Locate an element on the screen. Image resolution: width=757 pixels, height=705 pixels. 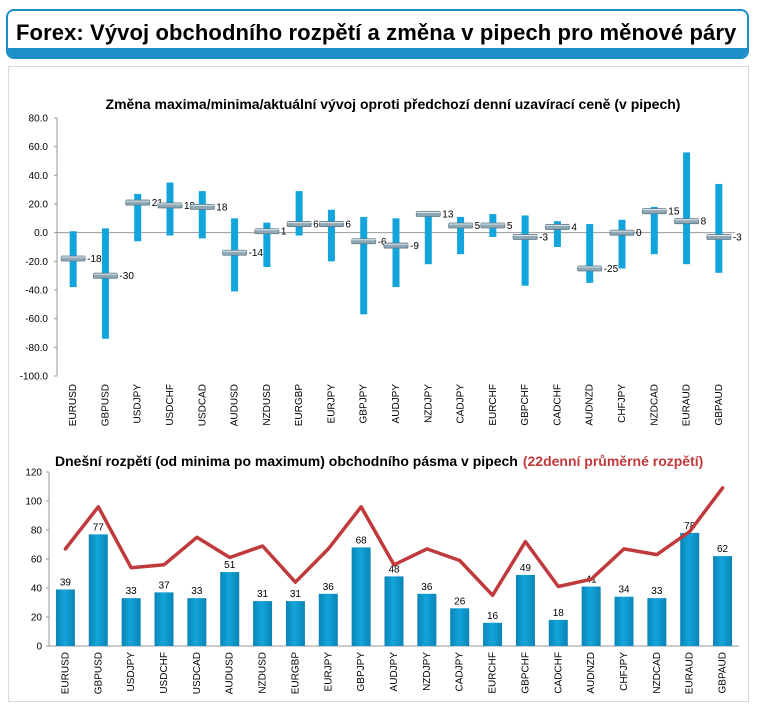
chart1-value-label: -9 is located at coordinates (414, 246).